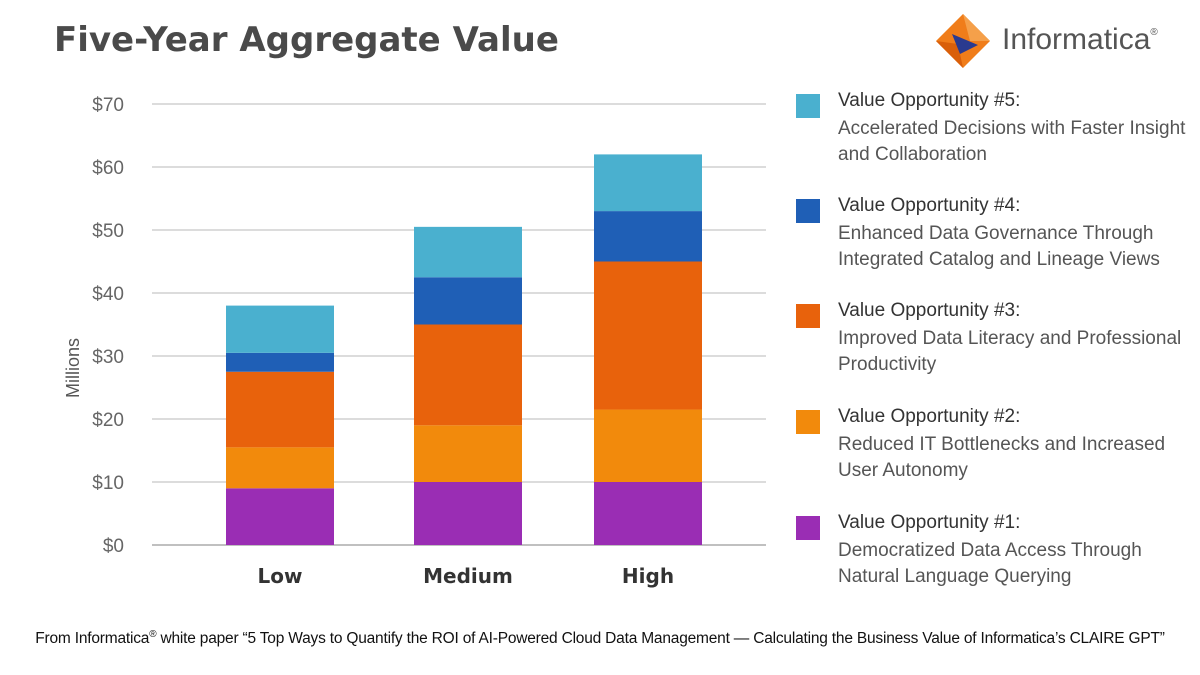  What do you see at coordinates (108, 231) in the screenshot?
I see `y-tick-label: $50` at bounding box center [108, 231].